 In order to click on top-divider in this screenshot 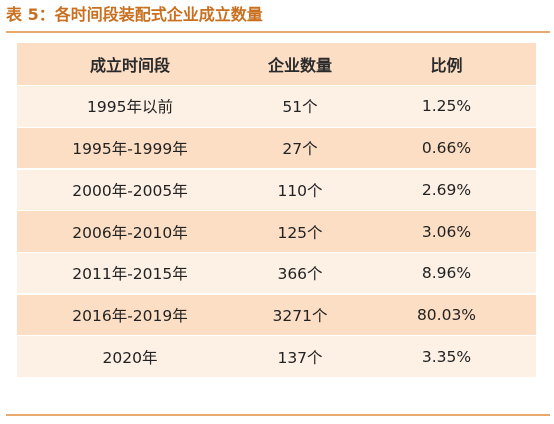, I will do `click(278, 32)`.